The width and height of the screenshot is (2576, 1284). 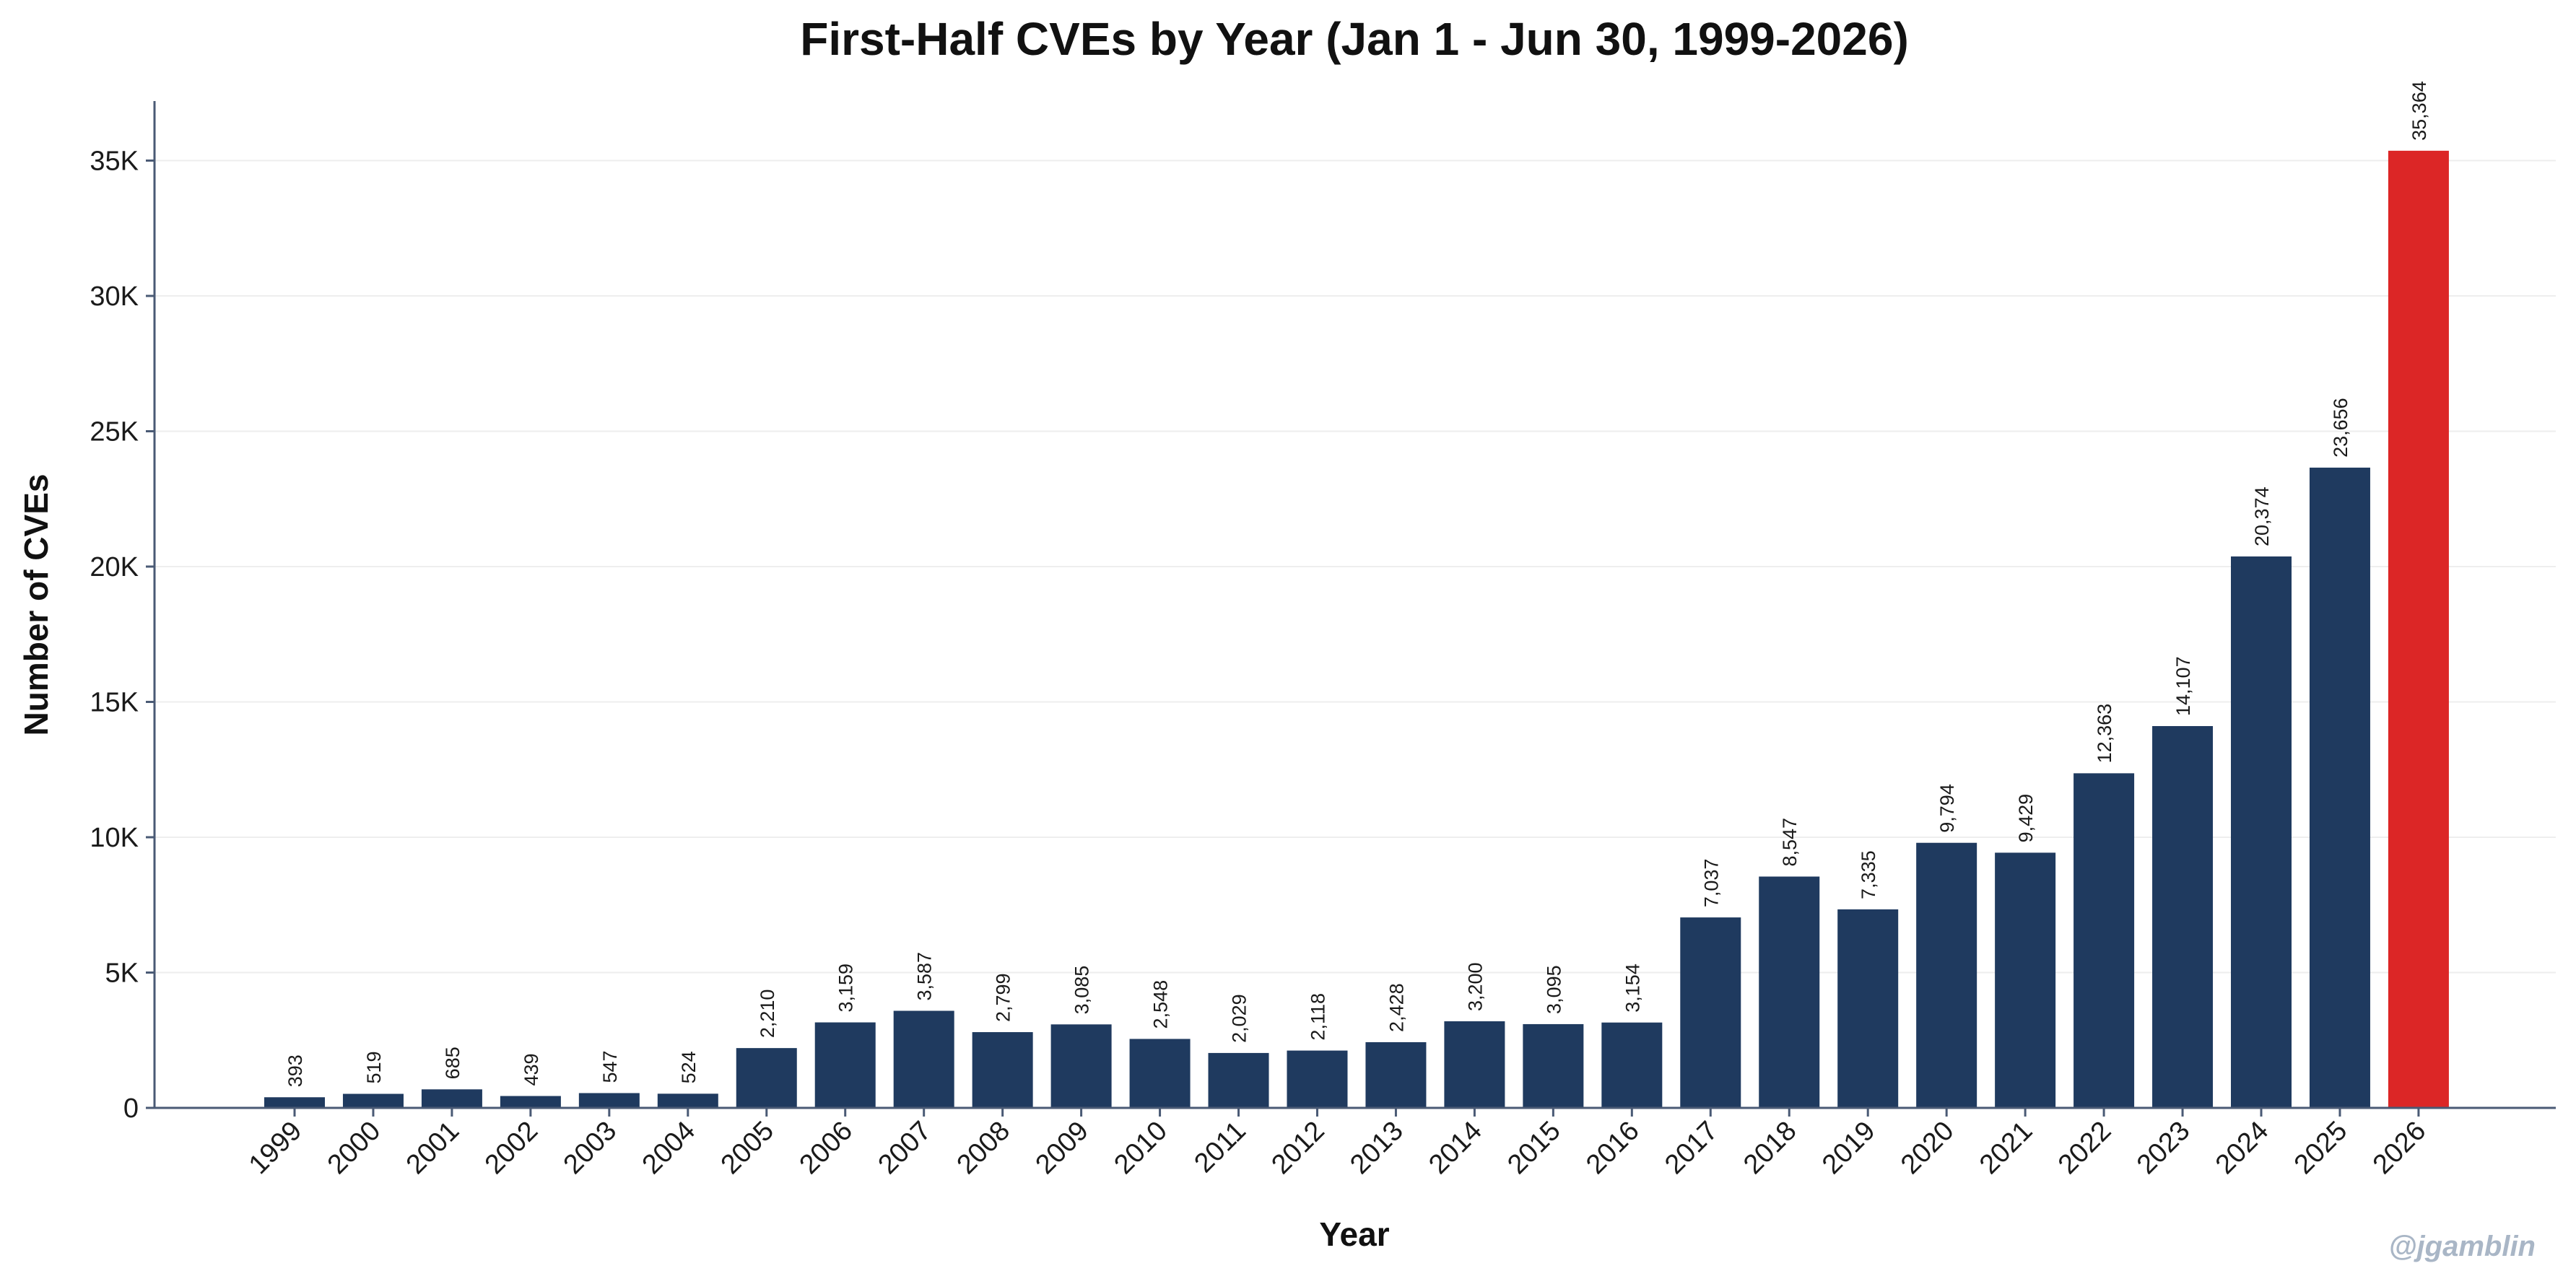 What do you see at coordinates (2183, 917) in the screenshot?
I see `bar-2023` at bounding box center [2183, 917].